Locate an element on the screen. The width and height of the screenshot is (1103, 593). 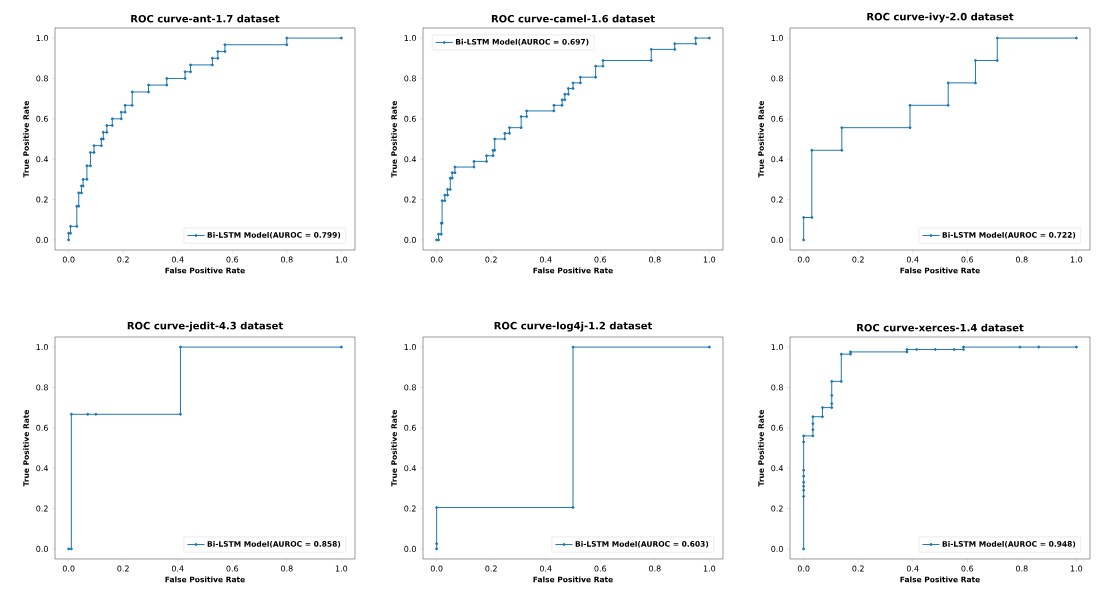
chart-title: ROC curve-ivy-2.0 dataset is located at coordinates (940, 17).